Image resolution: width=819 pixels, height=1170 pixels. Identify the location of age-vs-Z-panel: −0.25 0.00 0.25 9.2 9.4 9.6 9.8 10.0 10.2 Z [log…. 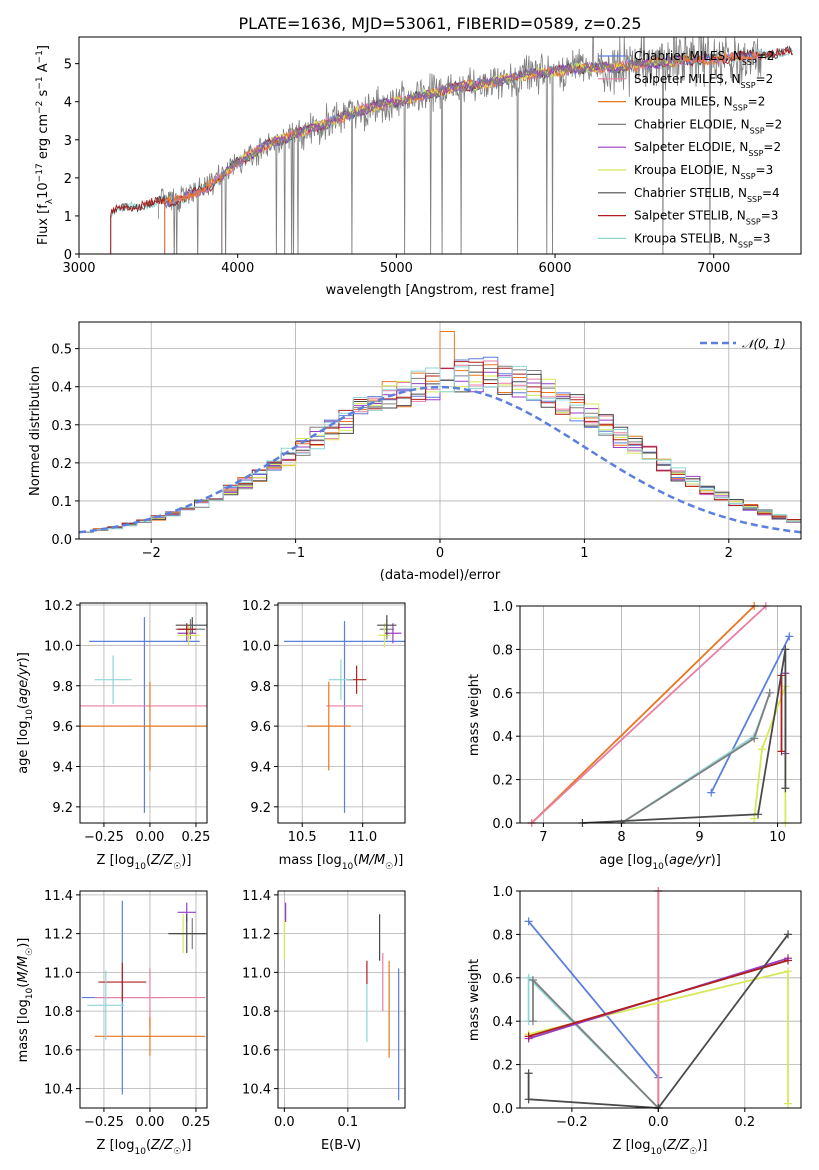
(113, 735).